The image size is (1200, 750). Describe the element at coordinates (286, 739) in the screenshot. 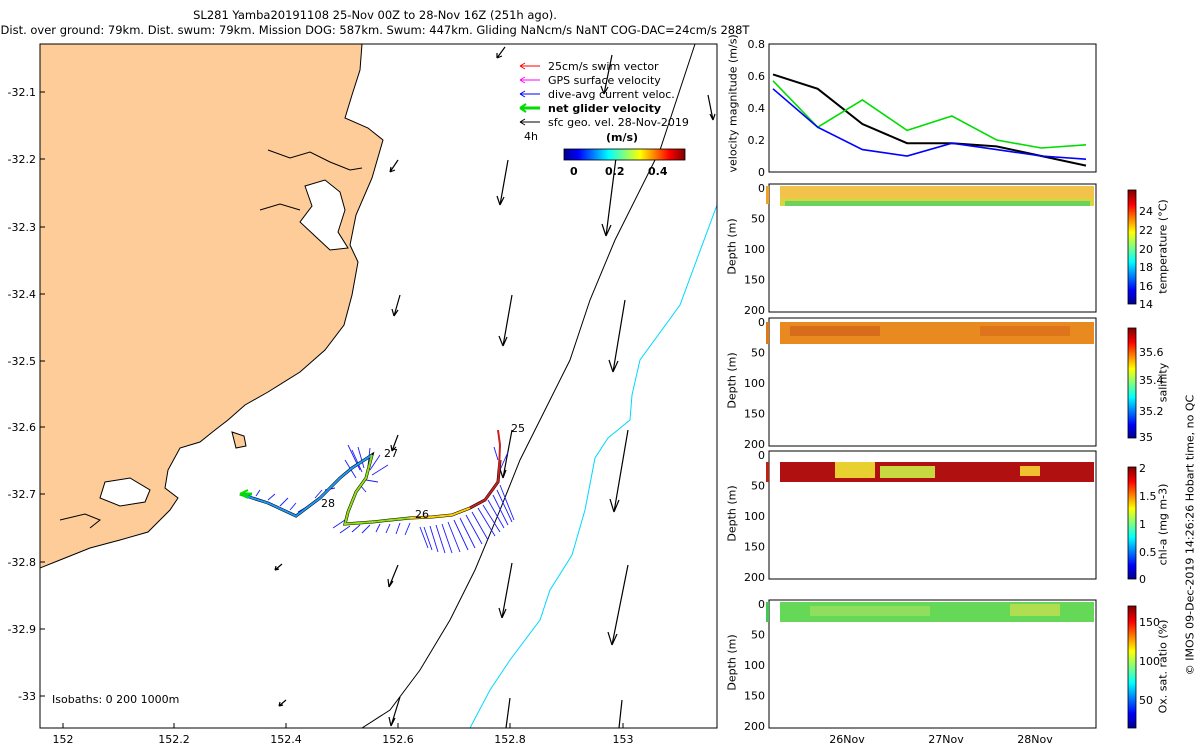

I see `lon-tick: 152.4` at that location.